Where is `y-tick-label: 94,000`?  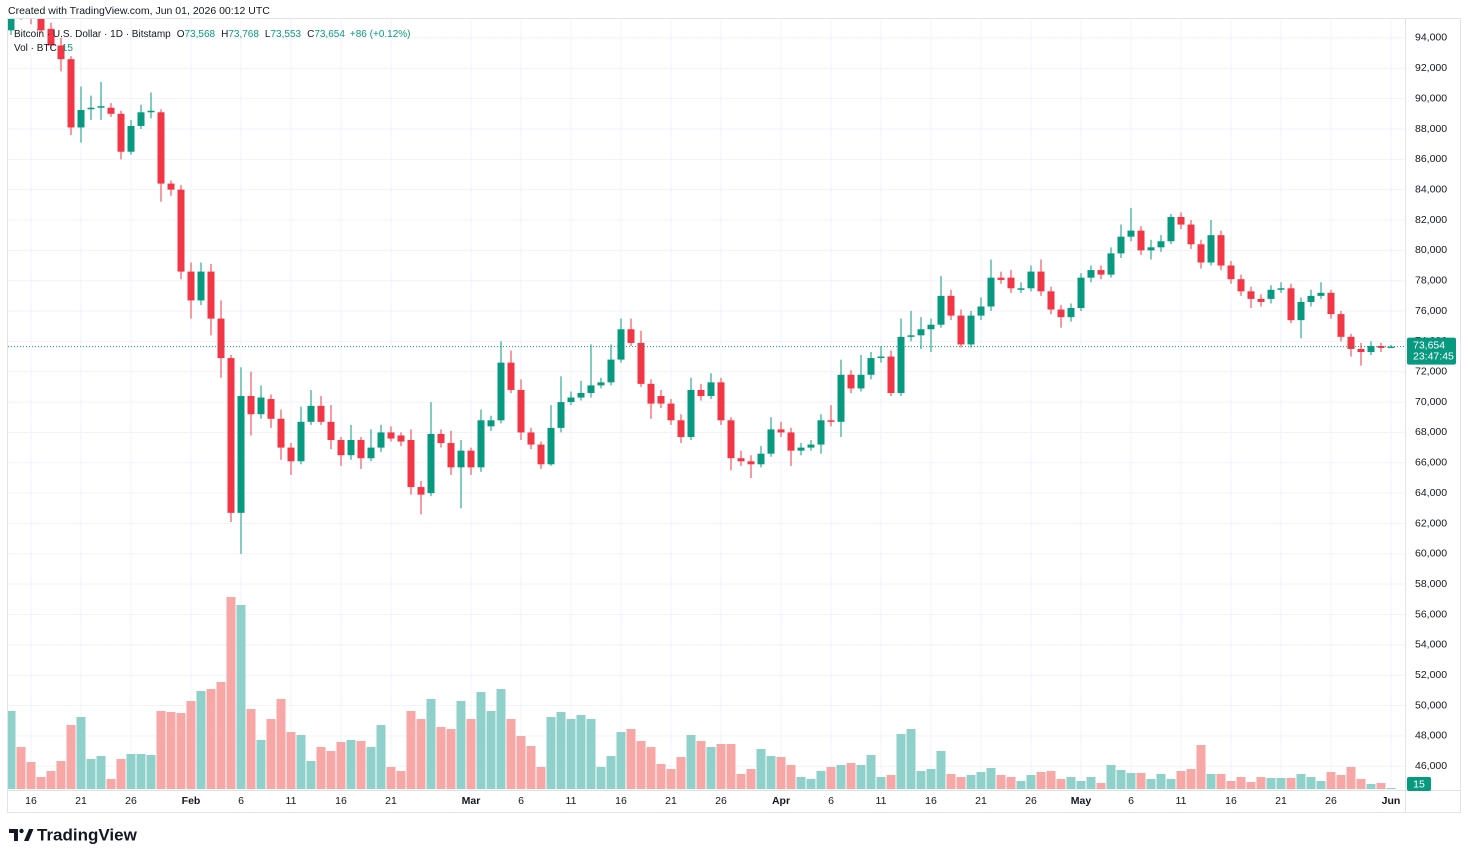 y-tick-label: 94,000 is located at coordinates (1431, 38).